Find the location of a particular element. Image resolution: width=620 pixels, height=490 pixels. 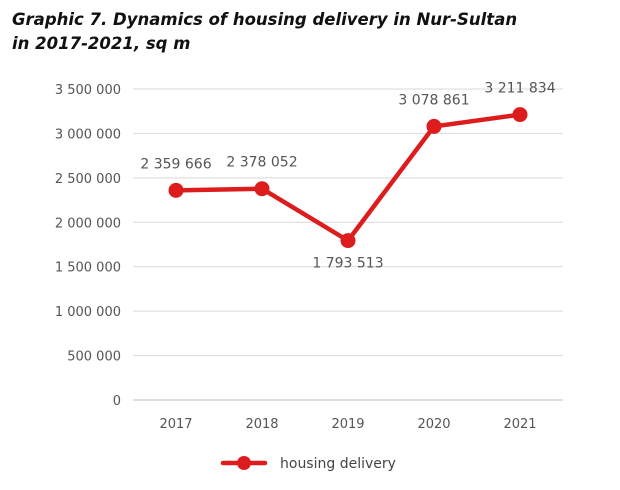

x-tick-label: 2020 is located at coordinates (433, 424).